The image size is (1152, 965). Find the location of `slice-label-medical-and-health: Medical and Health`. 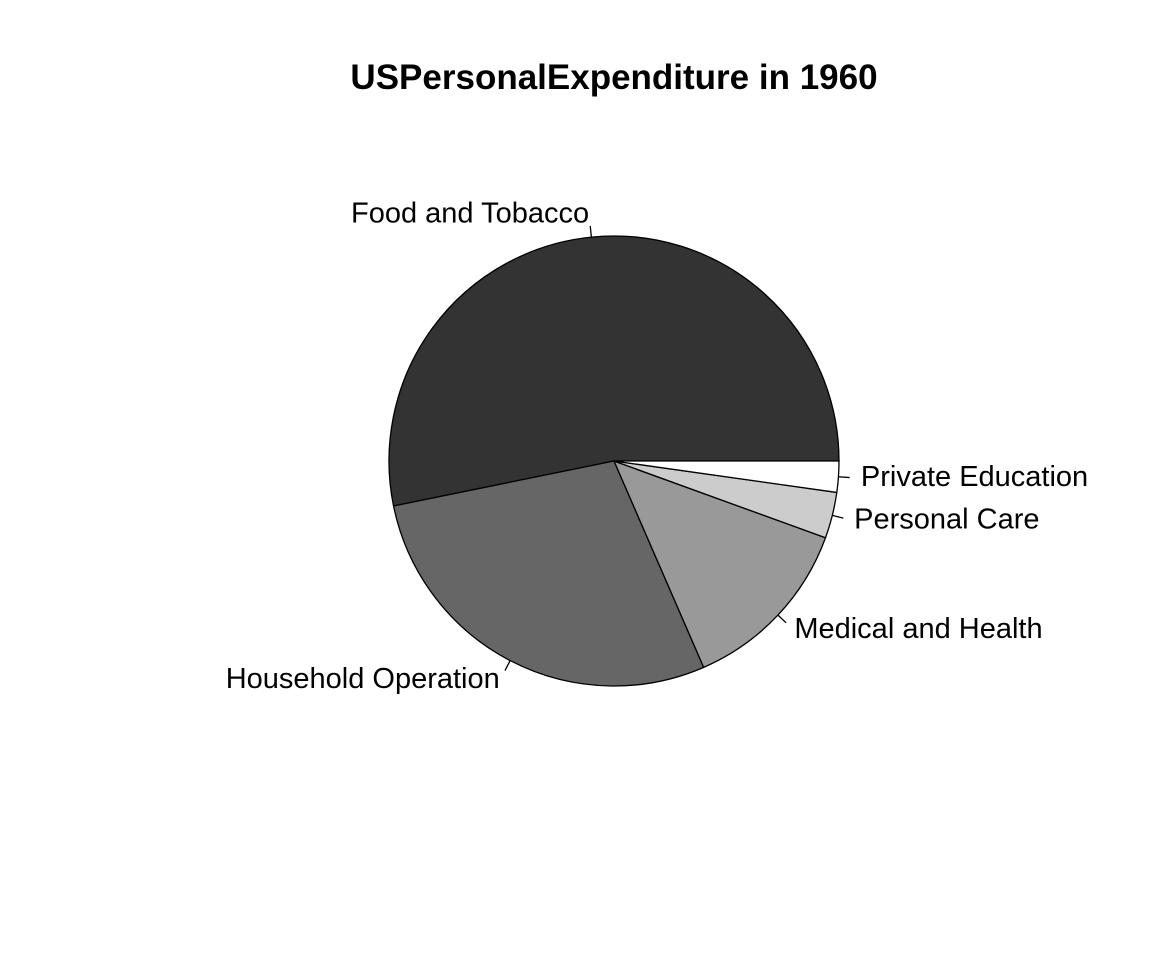

slice-label-medical-and-health: Medical and Health is located at coordinates (918, 629).